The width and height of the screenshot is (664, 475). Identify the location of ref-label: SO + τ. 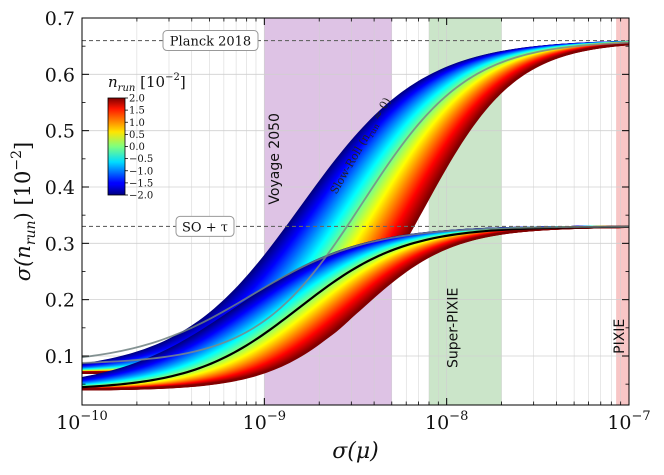
(205, 227).